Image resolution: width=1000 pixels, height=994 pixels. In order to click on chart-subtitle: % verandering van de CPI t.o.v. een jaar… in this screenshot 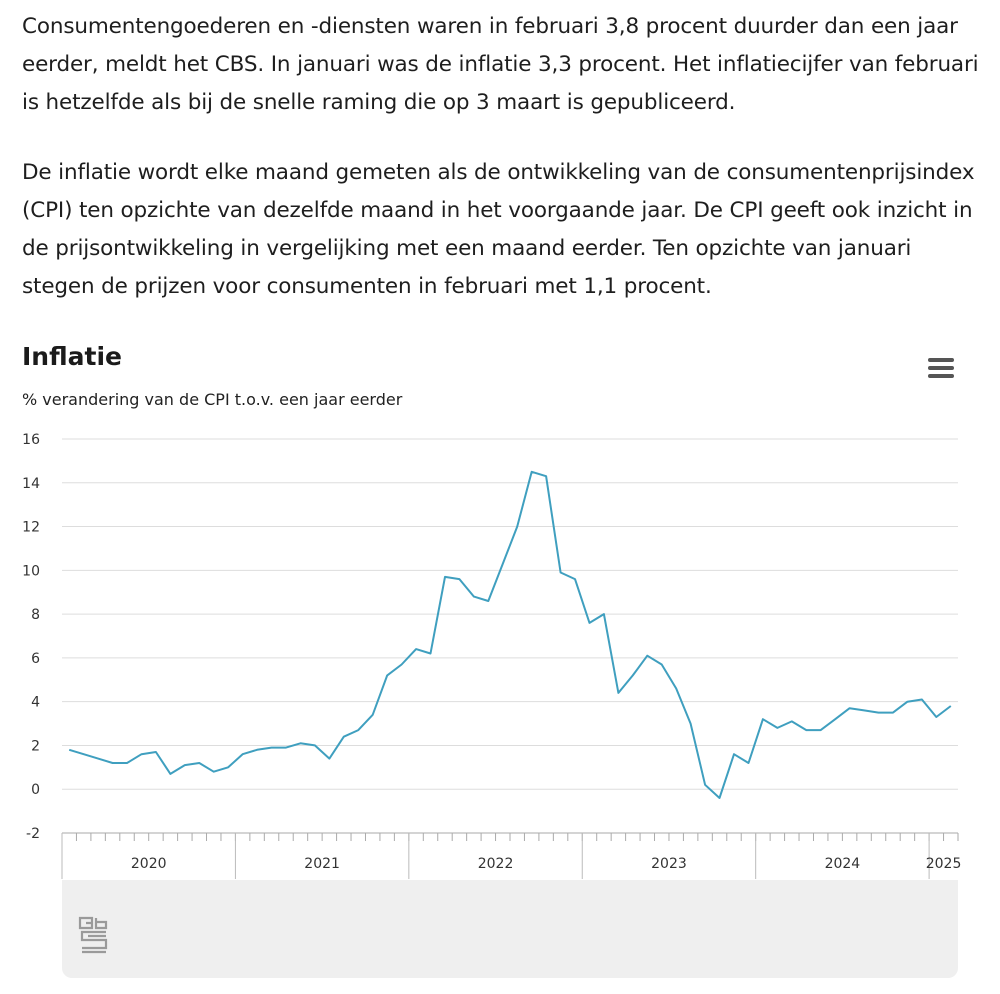, I will do `click(212, 399)`.